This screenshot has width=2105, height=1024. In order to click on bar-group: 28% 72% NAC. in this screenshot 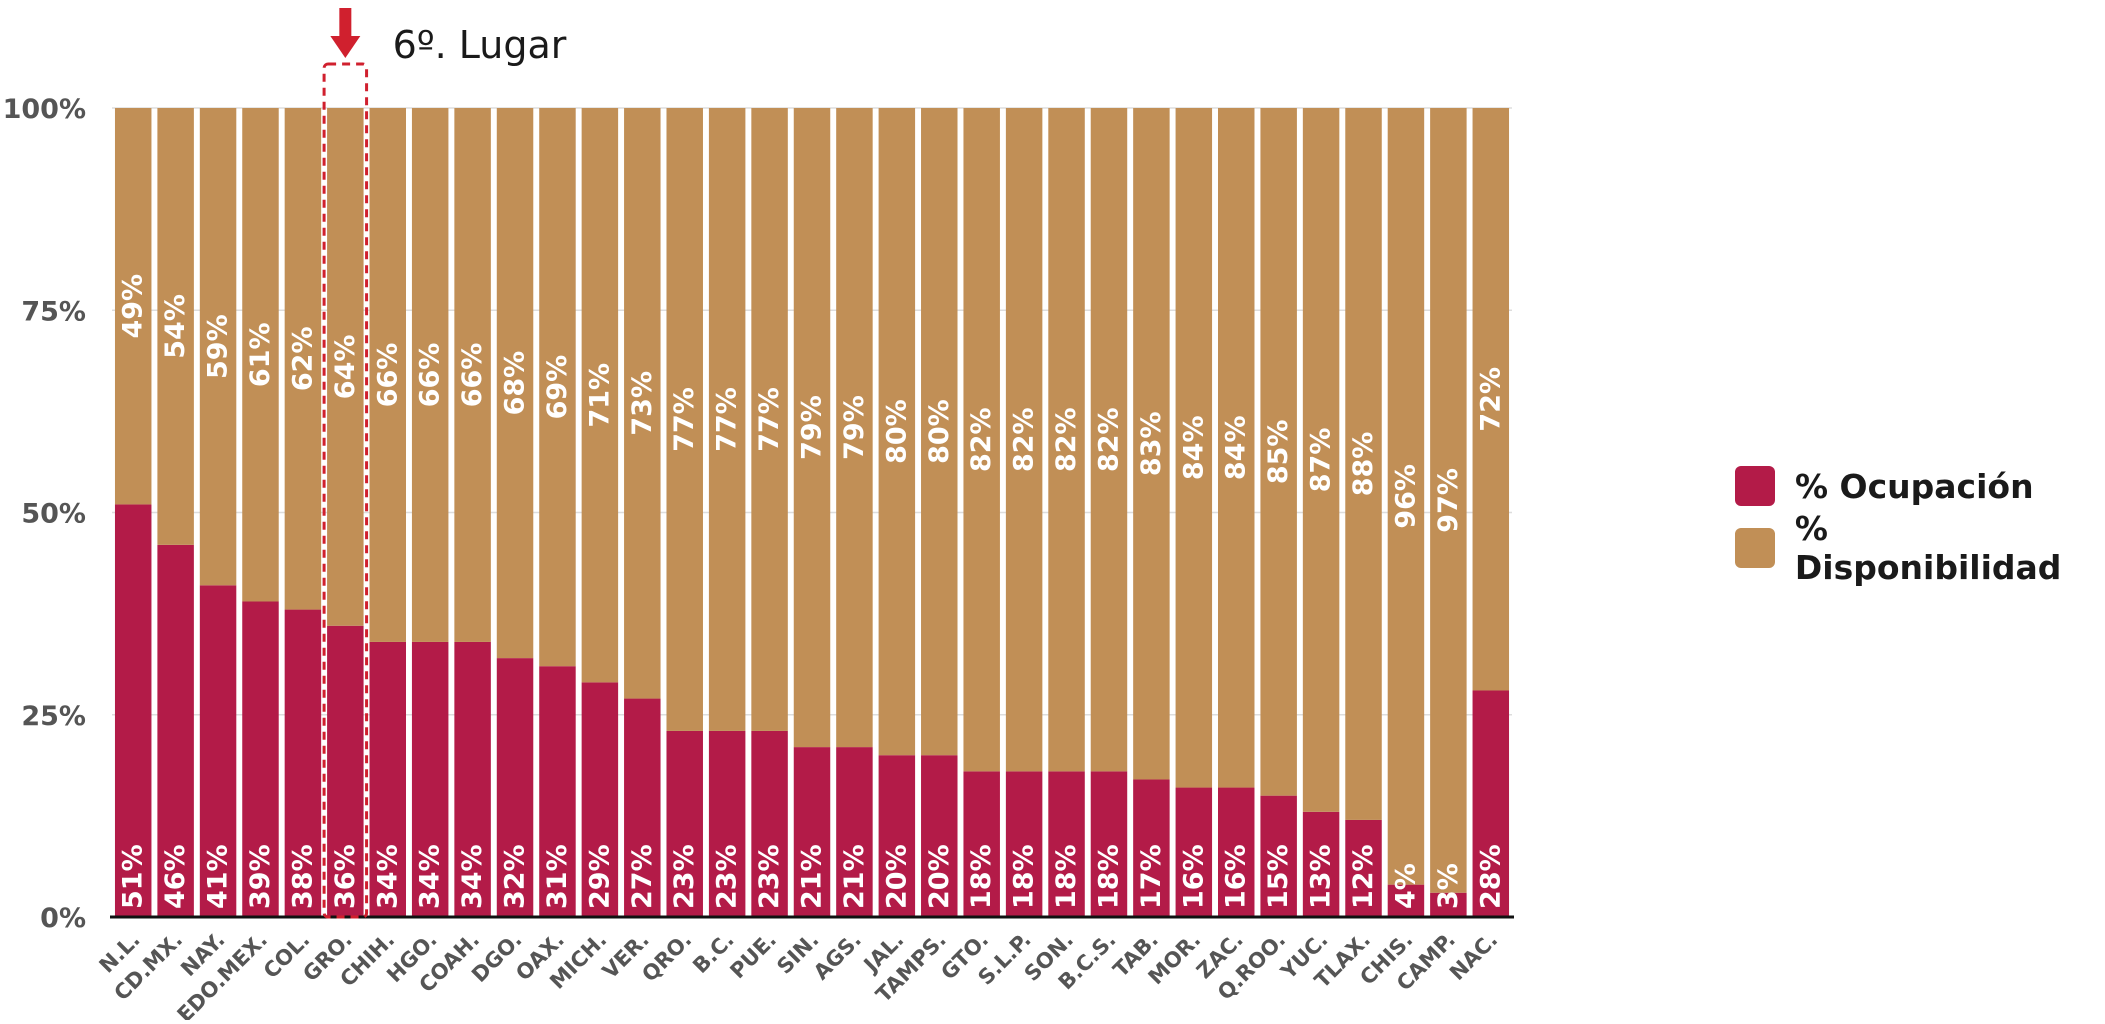, I will do `click(1477, 546)`.